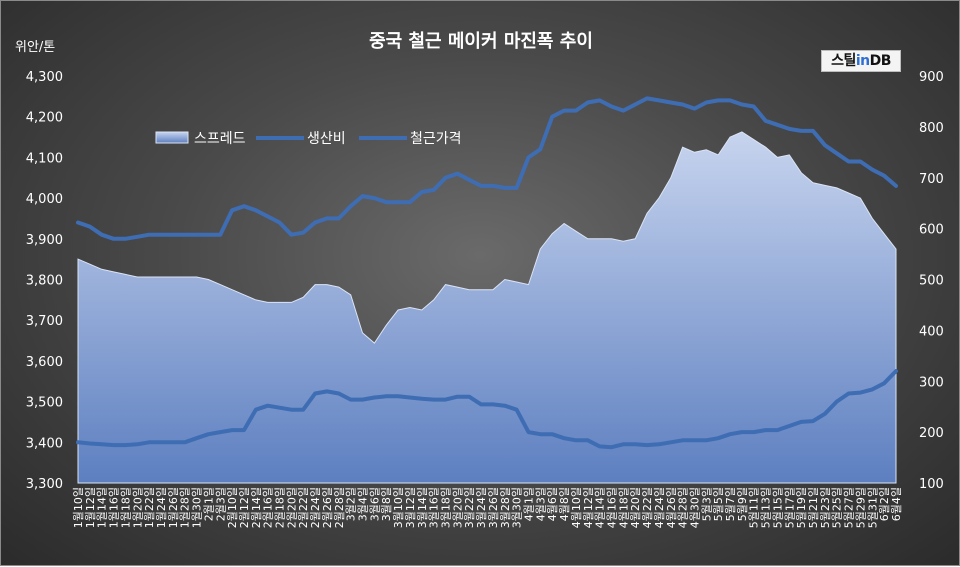 The image size is (960, 567). Describe the element at coordinates (552, 504) in the screenshot. I see `x-tick-label: 4월6일` at that location.